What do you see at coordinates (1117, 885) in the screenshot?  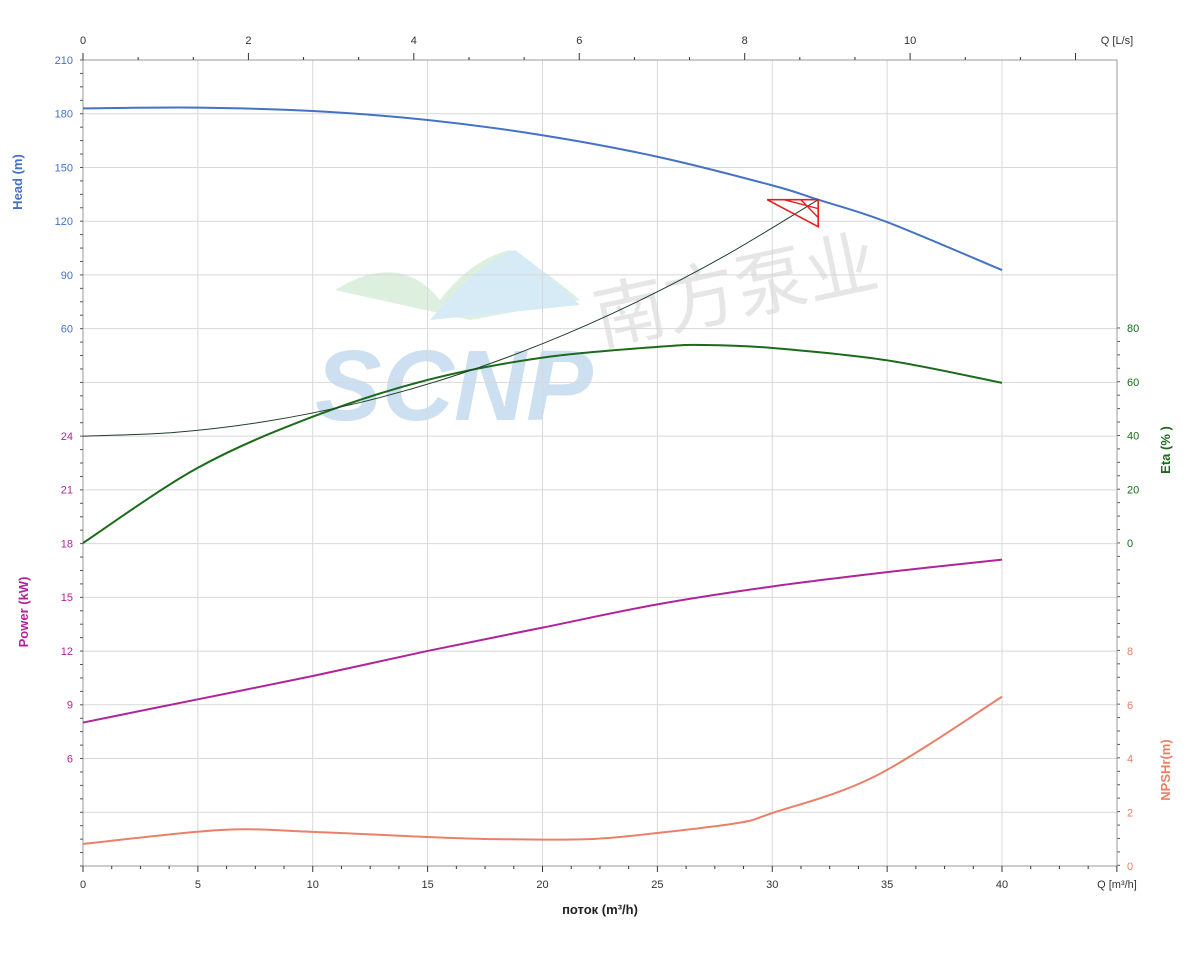 I see `x-axis-unit-label: Q [m³/h]` at bounding box center [1117, 885].